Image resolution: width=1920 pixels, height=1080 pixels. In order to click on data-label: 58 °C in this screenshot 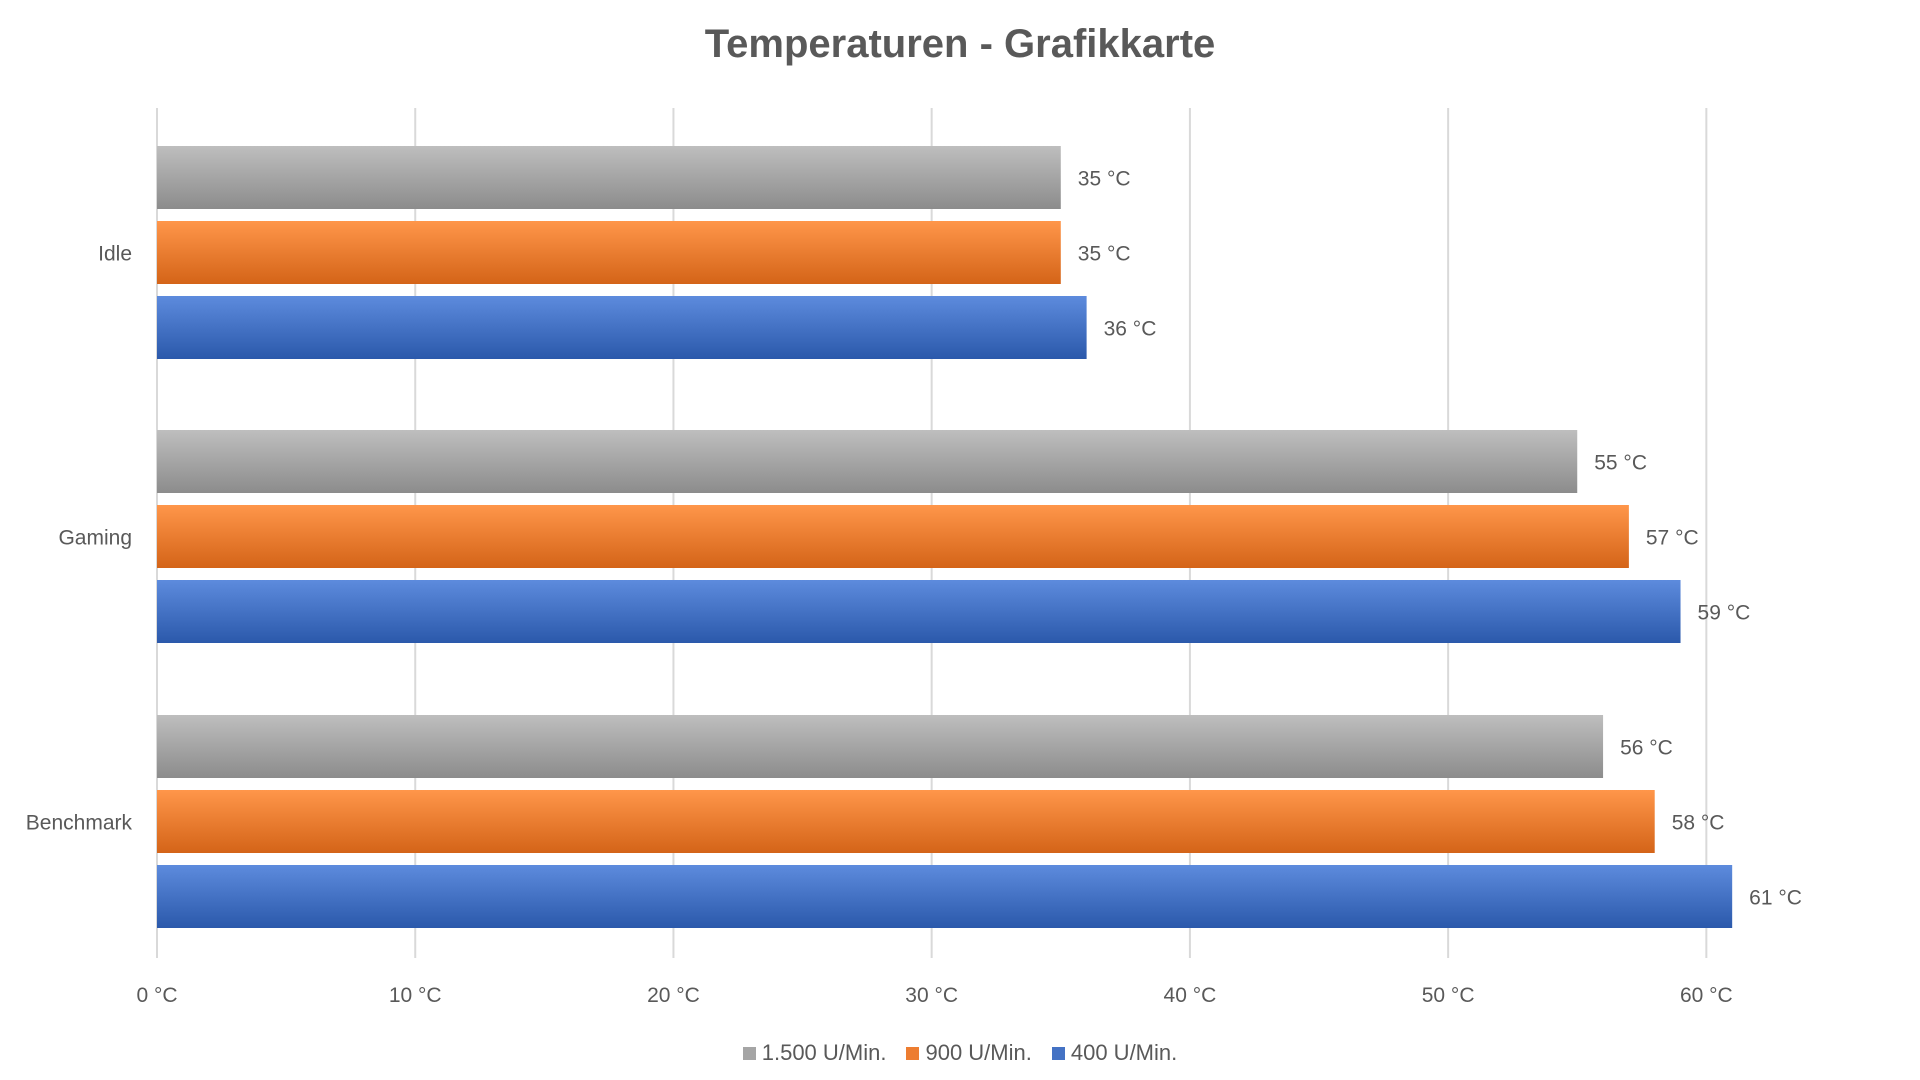, I will do `click(1698, 823)`.